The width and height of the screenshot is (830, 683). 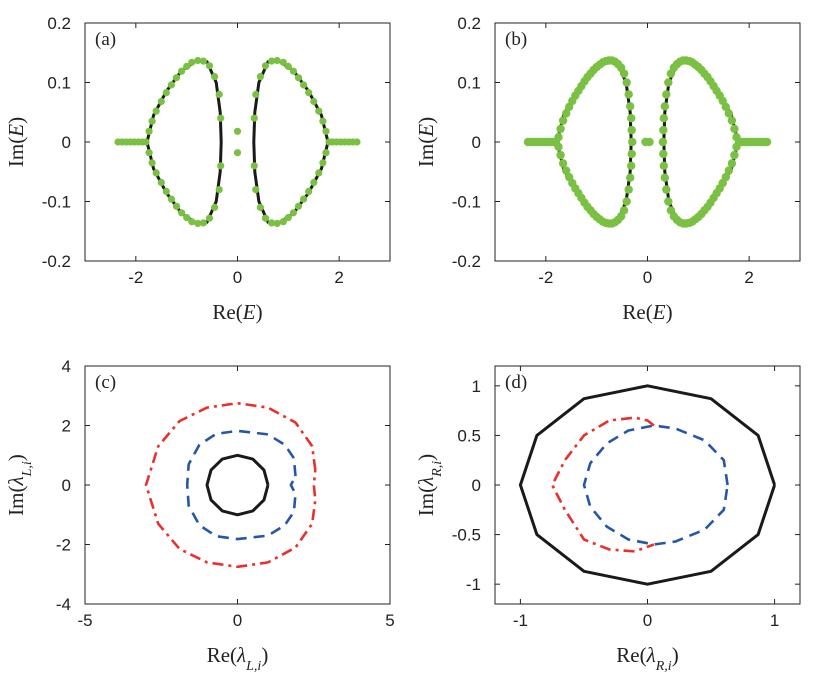 I want to click on y-tick-label: 0.5, so click(x=469, y=435).